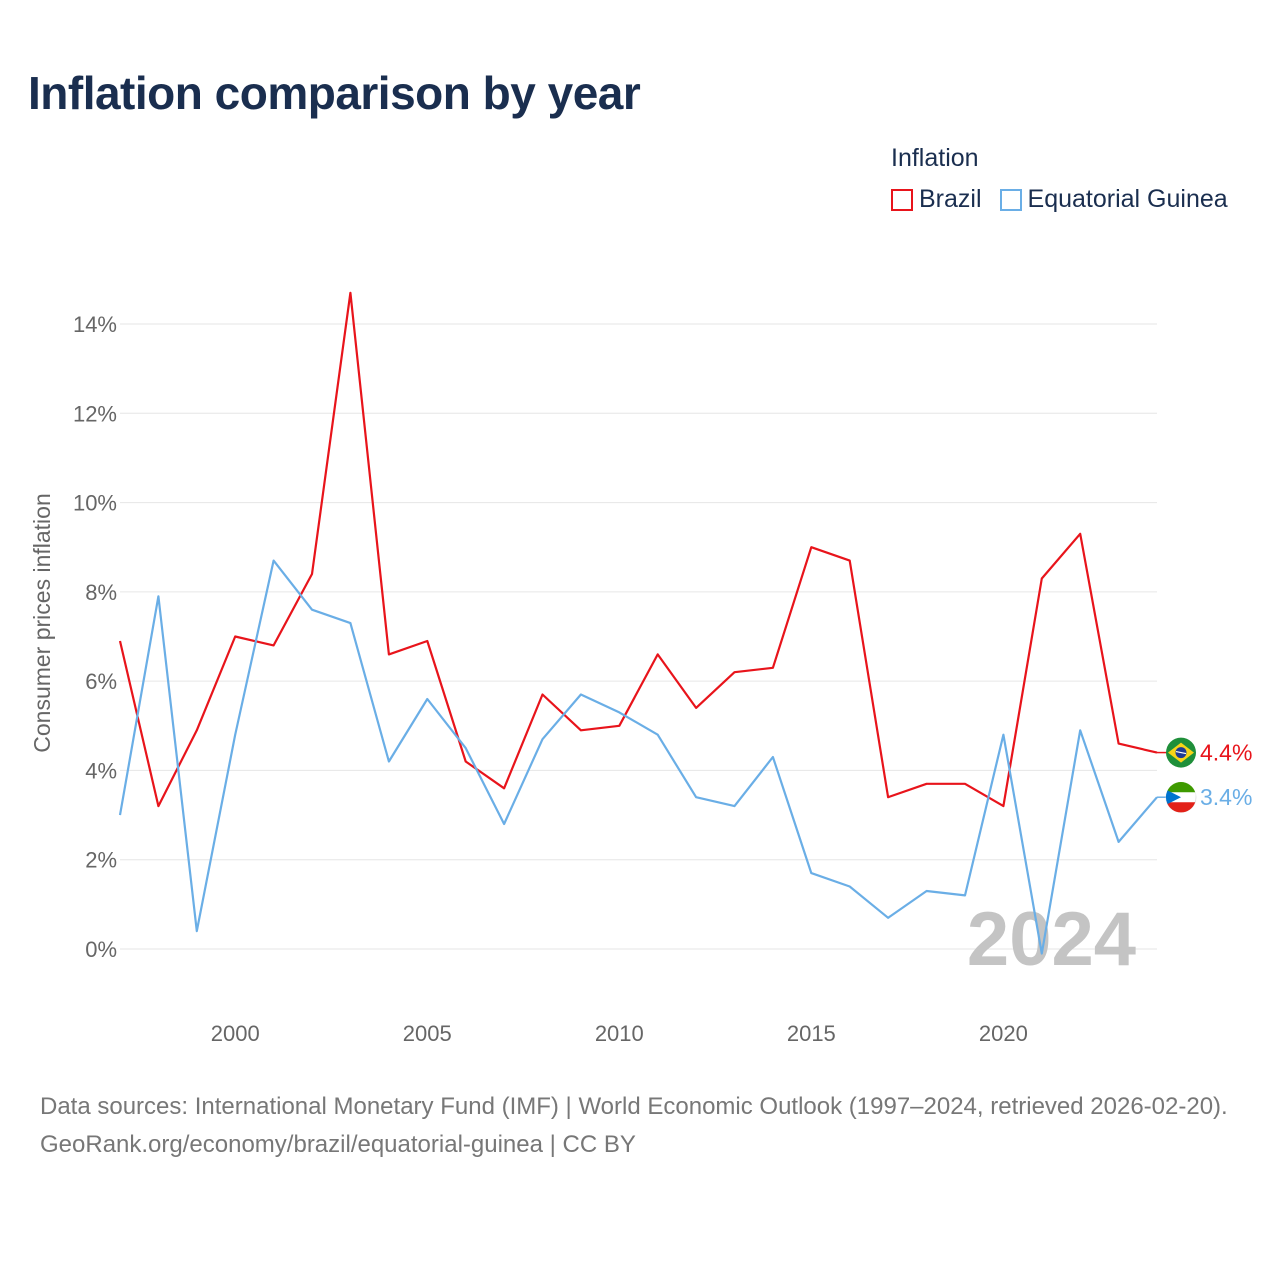  Describe the element at coordinates (427, 1033) in the screenshot. I see `x-tick-label: 2005` at that location.